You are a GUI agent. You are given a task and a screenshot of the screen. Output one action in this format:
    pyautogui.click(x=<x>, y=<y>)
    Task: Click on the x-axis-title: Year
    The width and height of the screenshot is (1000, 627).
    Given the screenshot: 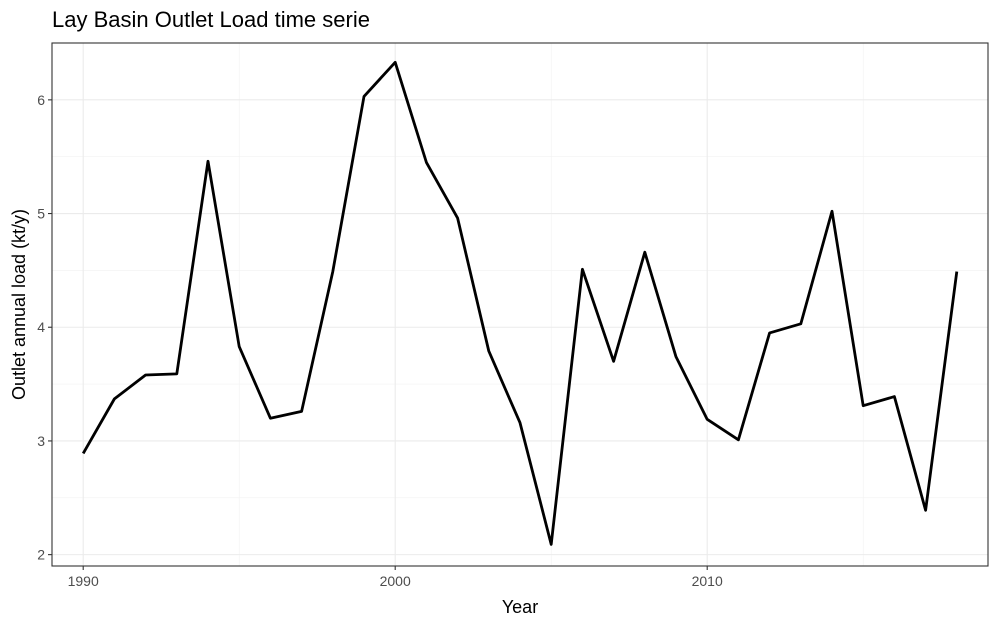 What is the action you would take?
    pyautogui.click(x=520, y=607)
    